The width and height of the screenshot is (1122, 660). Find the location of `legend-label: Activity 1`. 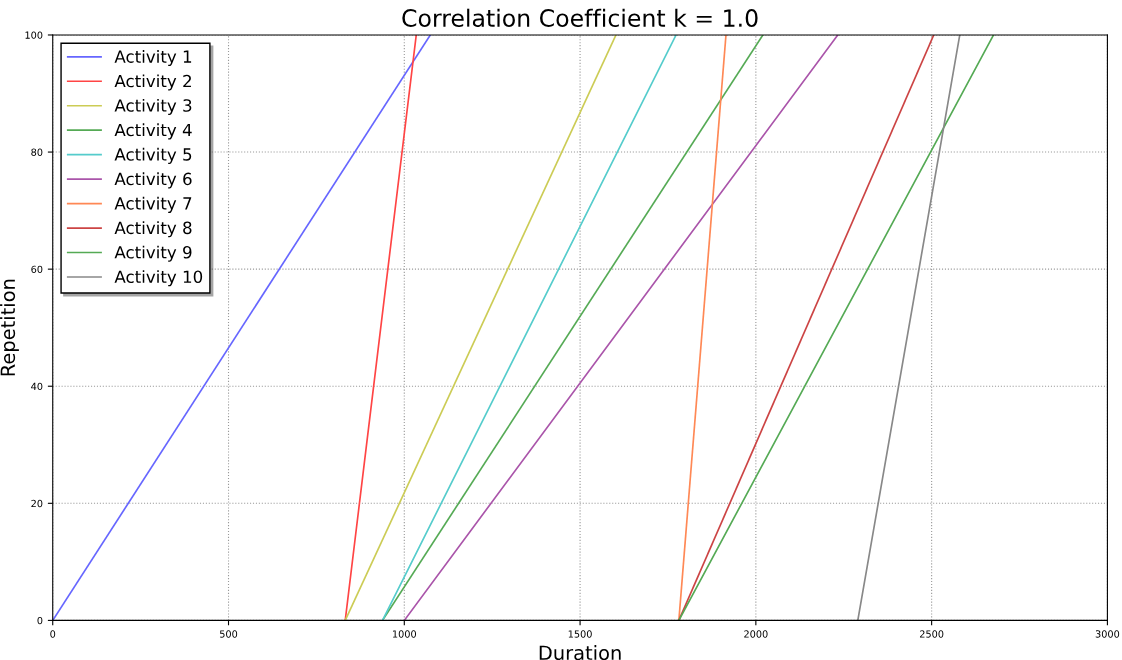

legend-label: Activity 1 is located at coordinates (153, 58).